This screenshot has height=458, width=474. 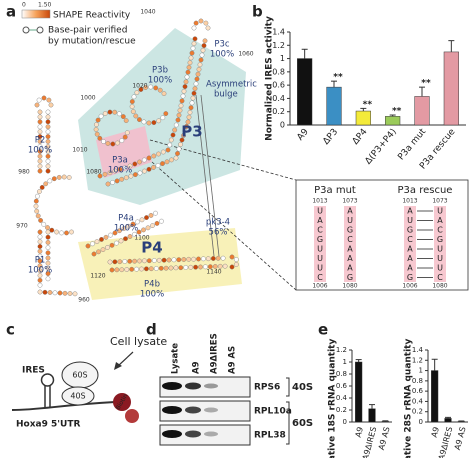 I want to click on helix-support: 56%, so click(x=218, y=233).